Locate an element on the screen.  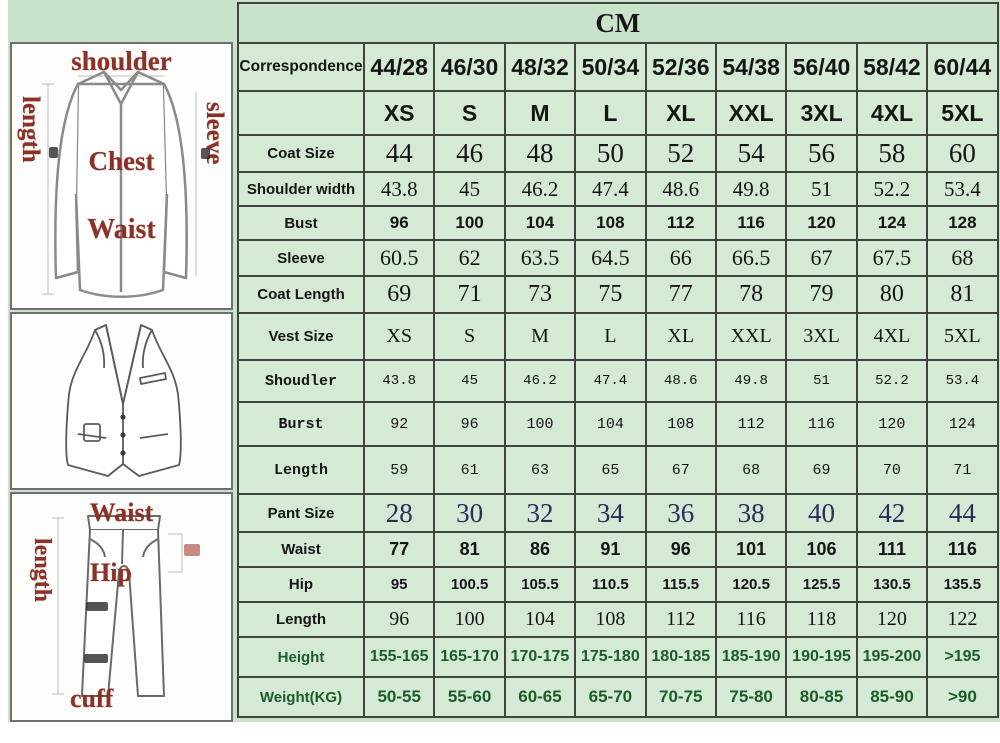
cell-height: 155-165 is located at coordinates (399, 657).